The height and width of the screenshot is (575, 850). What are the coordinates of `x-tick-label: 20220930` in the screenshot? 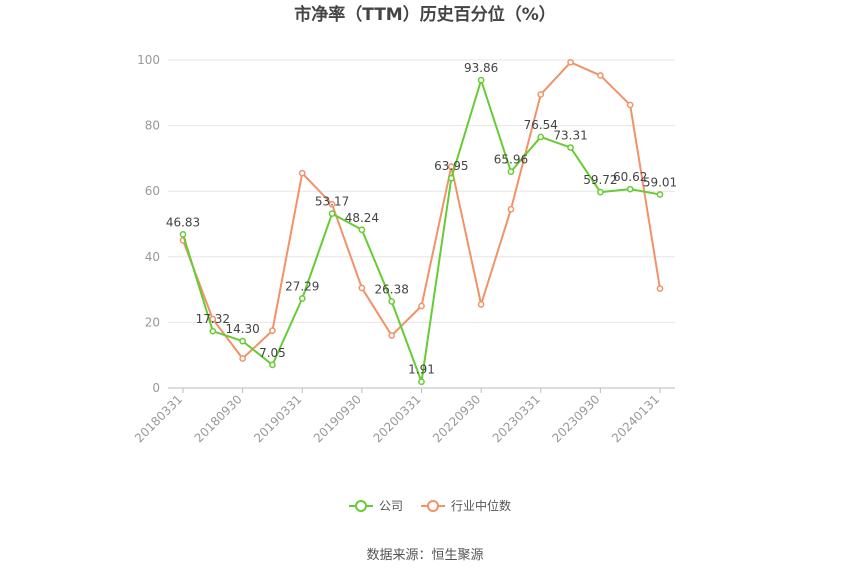 It's located at (456, 418).